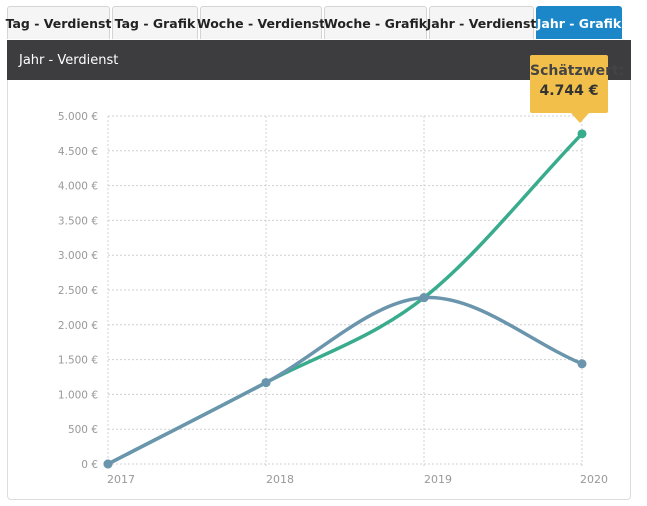 The height and width of the screenshot is (506, 647). Describe the element at coordinates (261, 22) in the screenshot. I see `tab-woche-verdienst: Woche - Verdienst` at that location.